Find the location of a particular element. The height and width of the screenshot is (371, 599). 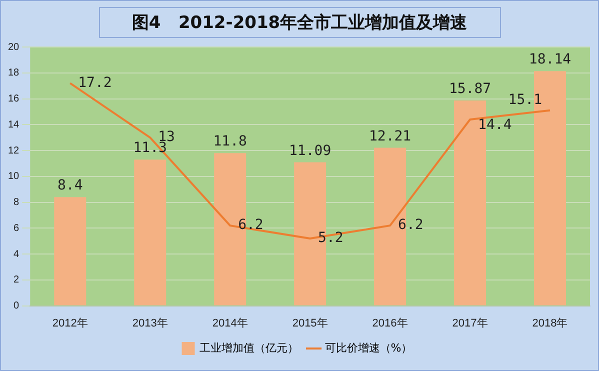

y-tick-label: 4 is located at coordinates (17, 254).